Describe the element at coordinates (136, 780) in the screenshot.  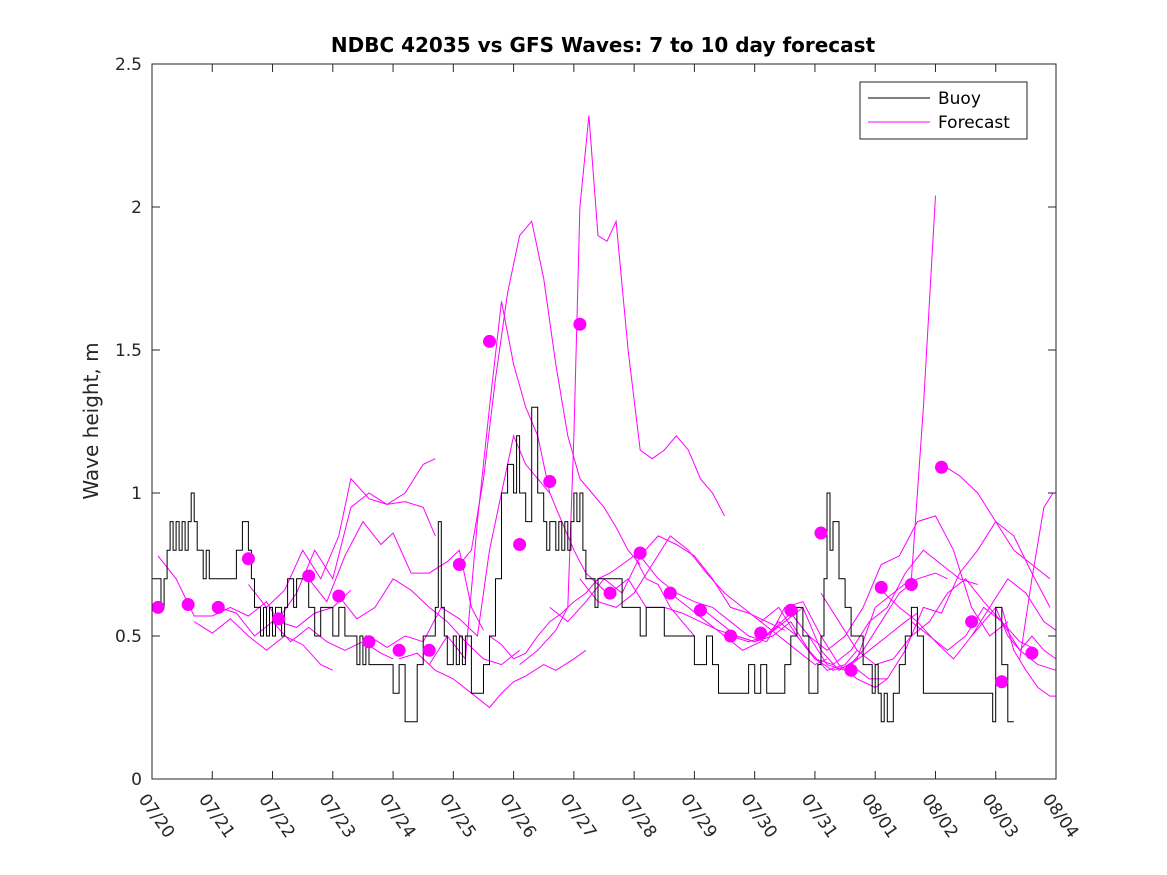
I see `y-tick-label-0: 0` at that location.